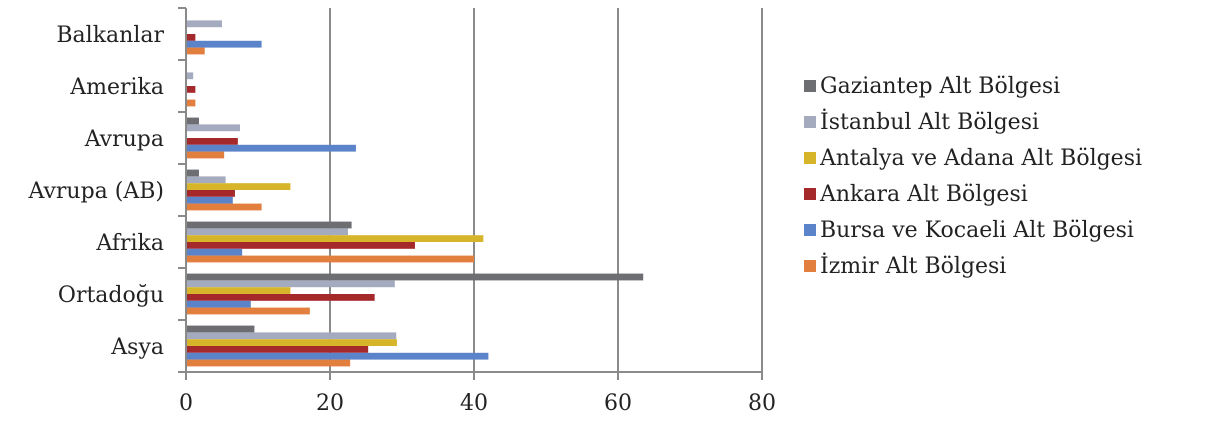  I want to click on category-label: Ortadoğu, so click(111, 295).